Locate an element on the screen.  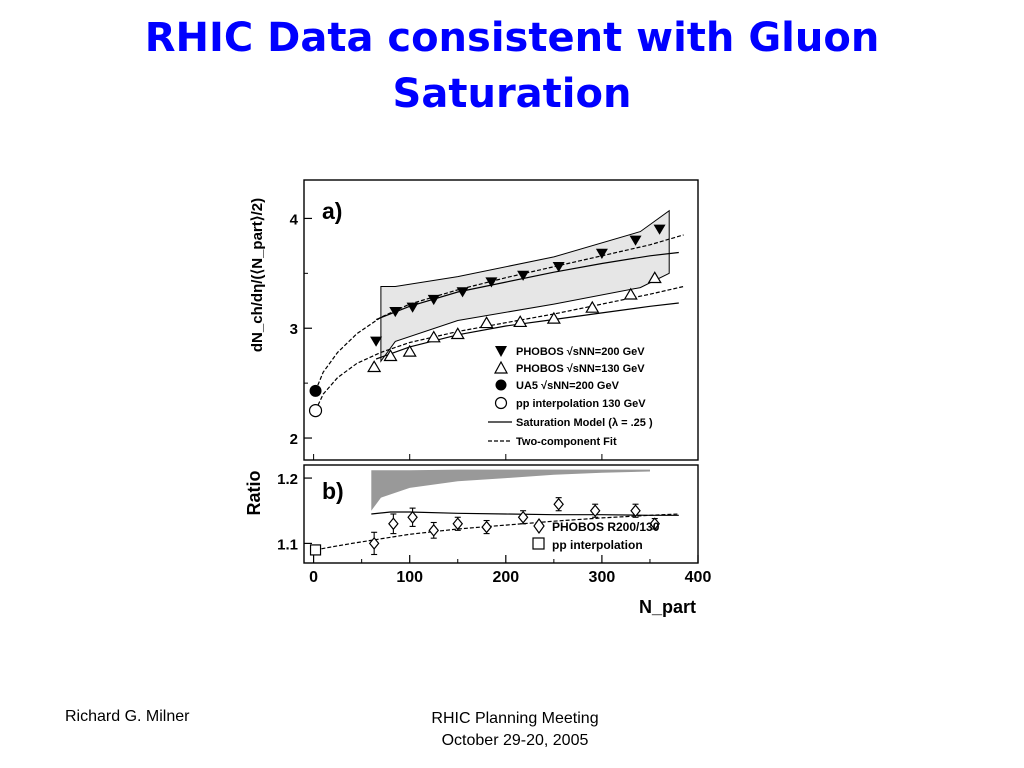
legend-item-pp-130: pp interpolation 130 GeV is located at coordinates (570, 403).